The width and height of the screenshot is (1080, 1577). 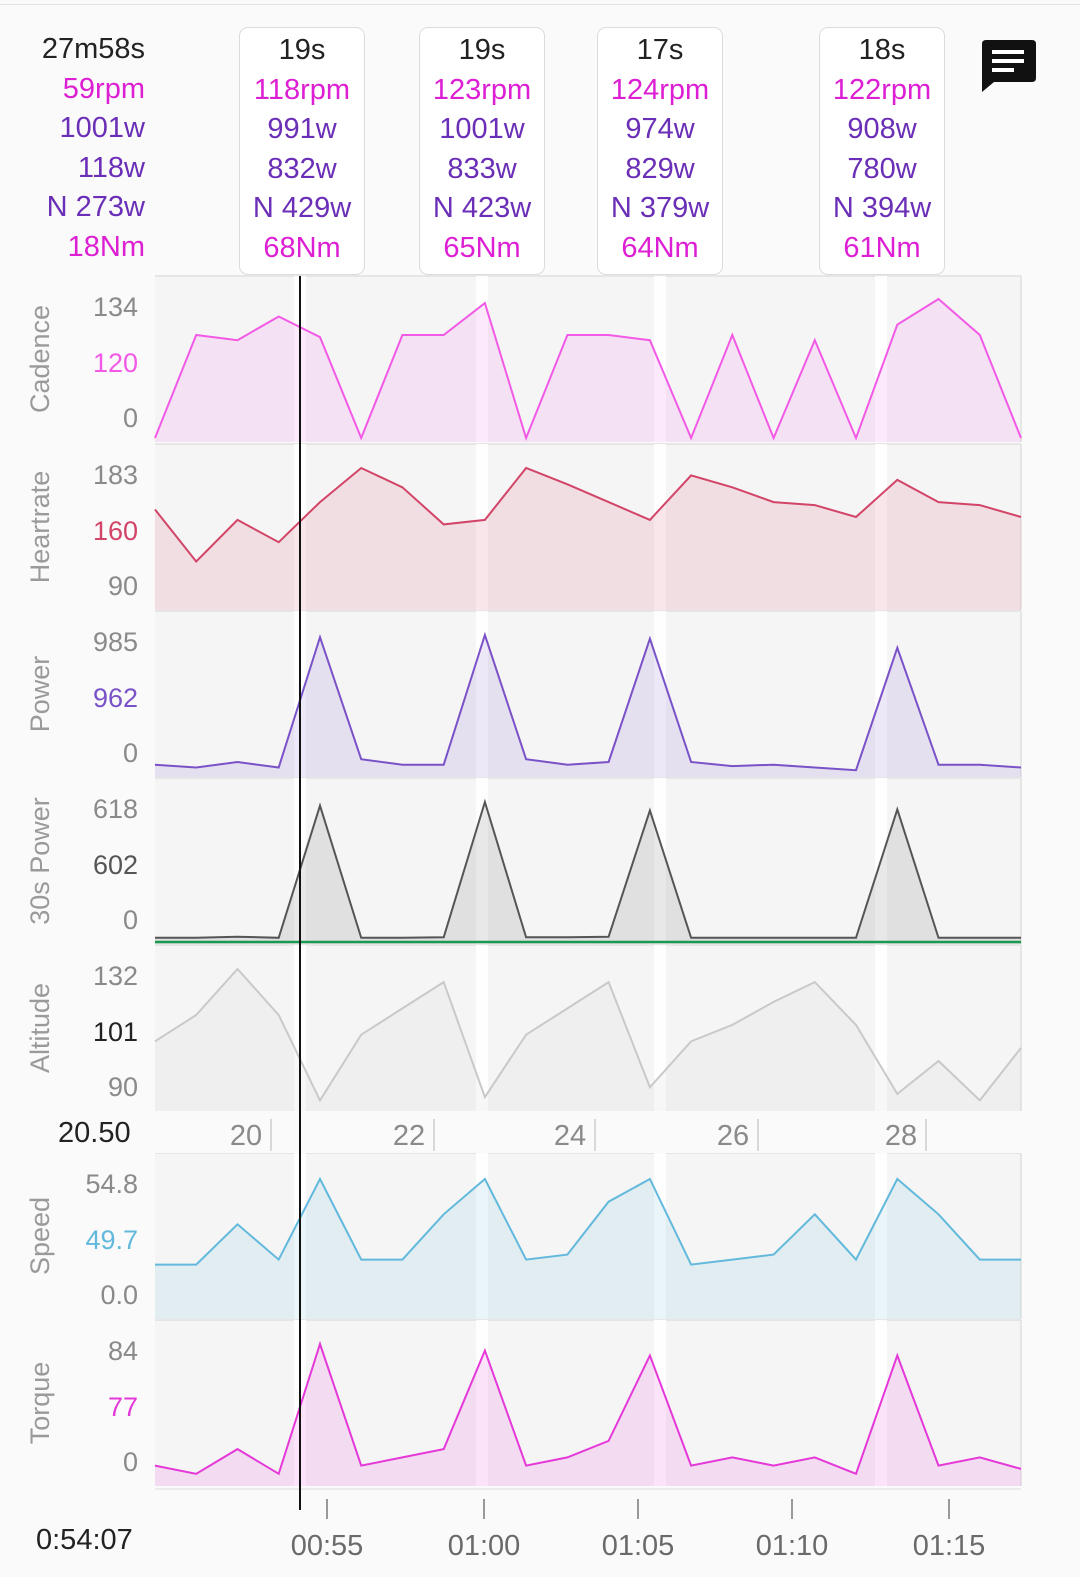 What do you see at coordinates (882, 151) in the screenshot?
I see `lap-card: 18s 122rpm 908w 780w N 394w 61Nm` at bounding box center [882, 151].